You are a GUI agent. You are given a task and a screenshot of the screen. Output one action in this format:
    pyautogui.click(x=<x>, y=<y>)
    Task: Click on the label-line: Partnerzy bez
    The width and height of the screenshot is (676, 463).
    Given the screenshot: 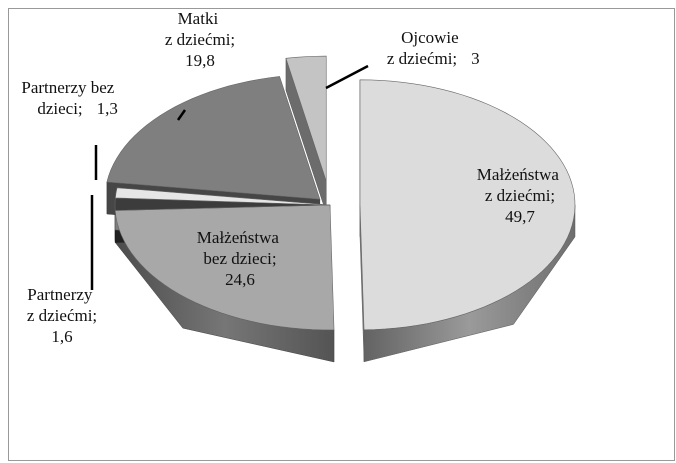 What is the action you would take?
    pyautogui.click(x=69, y=87)
    